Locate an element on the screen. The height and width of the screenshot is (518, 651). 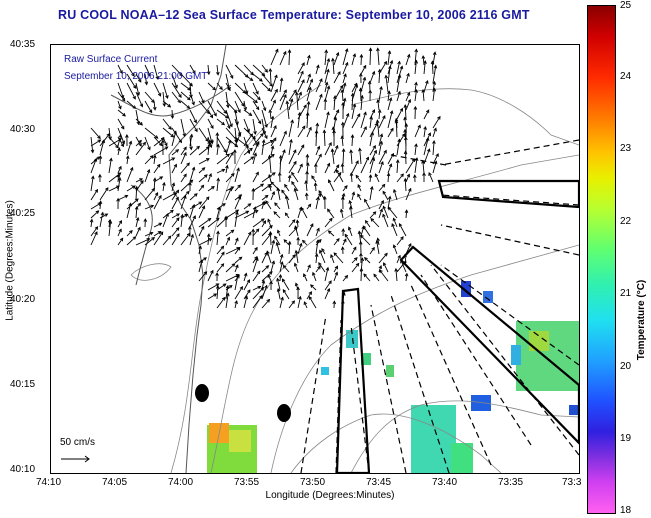
ytick-label: 40:15 is located at coordinates (23, 384).